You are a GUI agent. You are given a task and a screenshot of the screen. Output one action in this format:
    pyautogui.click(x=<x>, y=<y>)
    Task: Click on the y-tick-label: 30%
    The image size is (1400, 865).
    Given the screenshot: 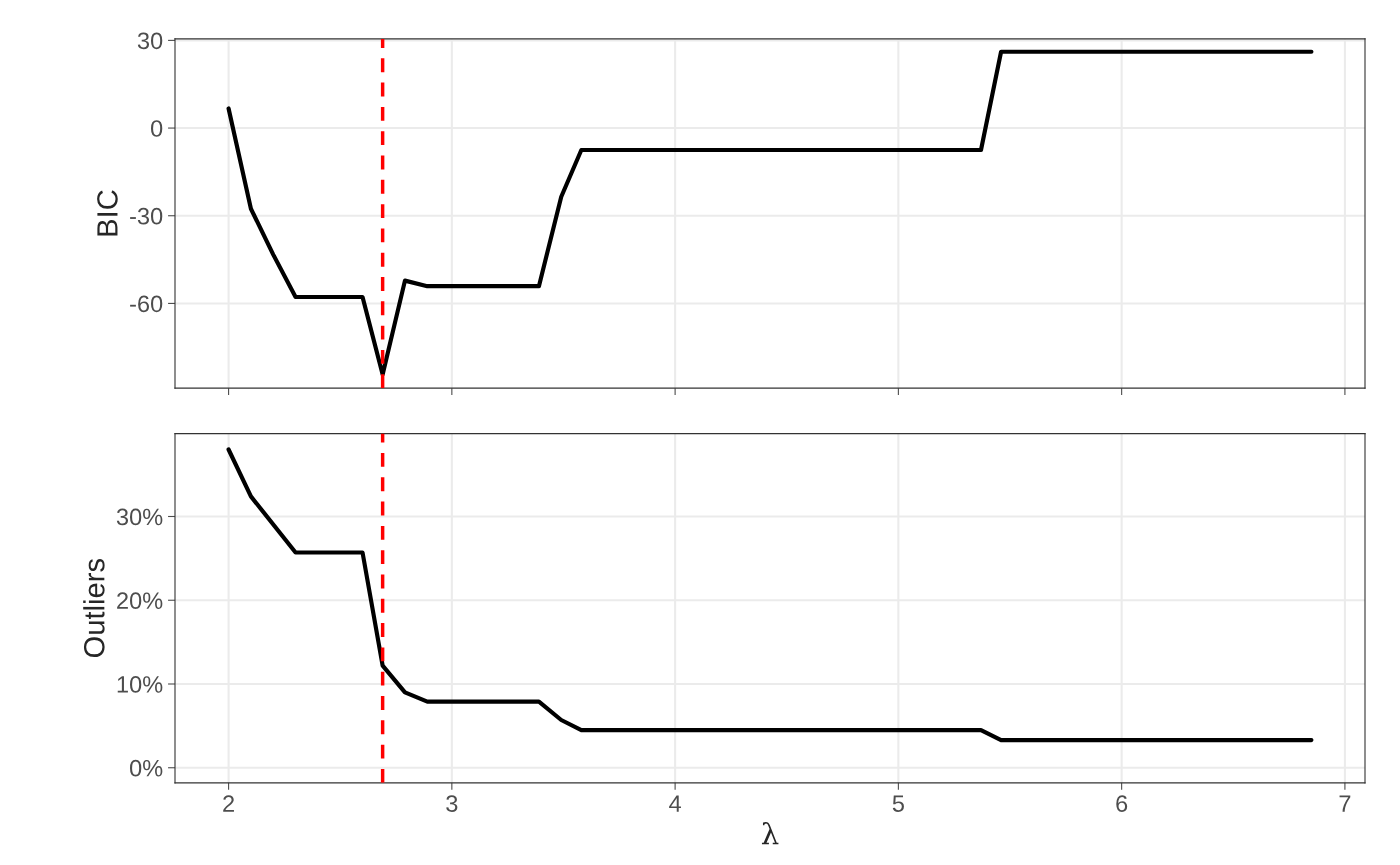 What is the action you would take?
    pyautogui.click(x=139, y=517)
    